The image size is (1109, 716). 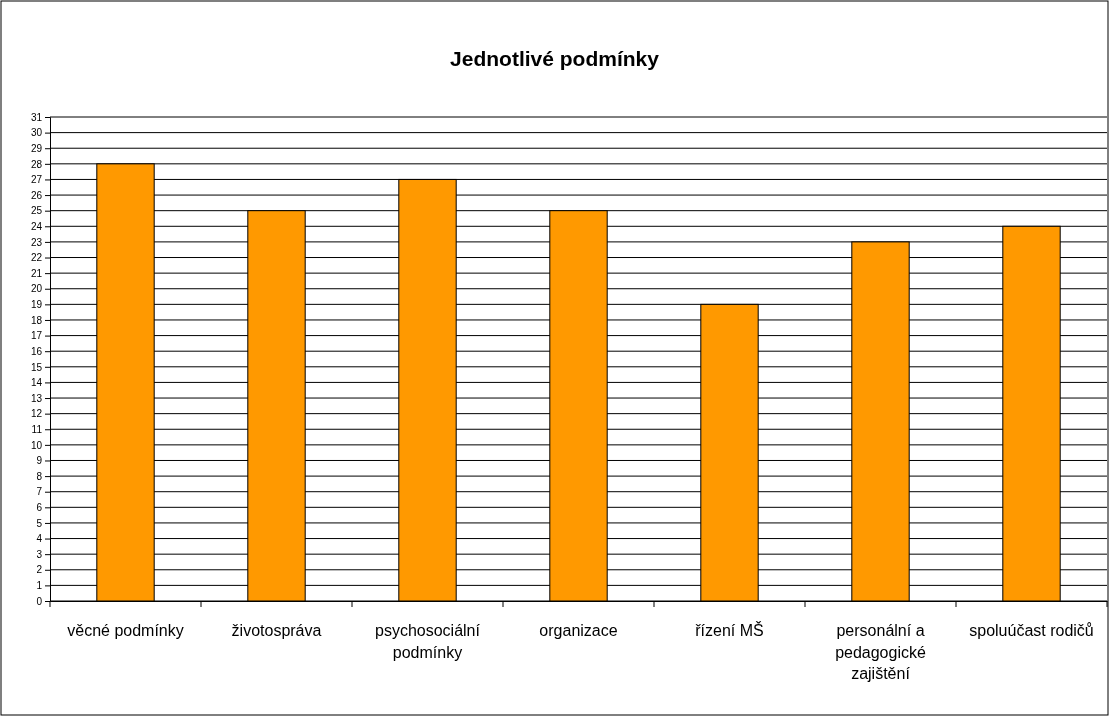 What do you see at coordinates (36, 273) in the screenshot?
I see `y-tick-label: 21` at bounding box center [36, 273].